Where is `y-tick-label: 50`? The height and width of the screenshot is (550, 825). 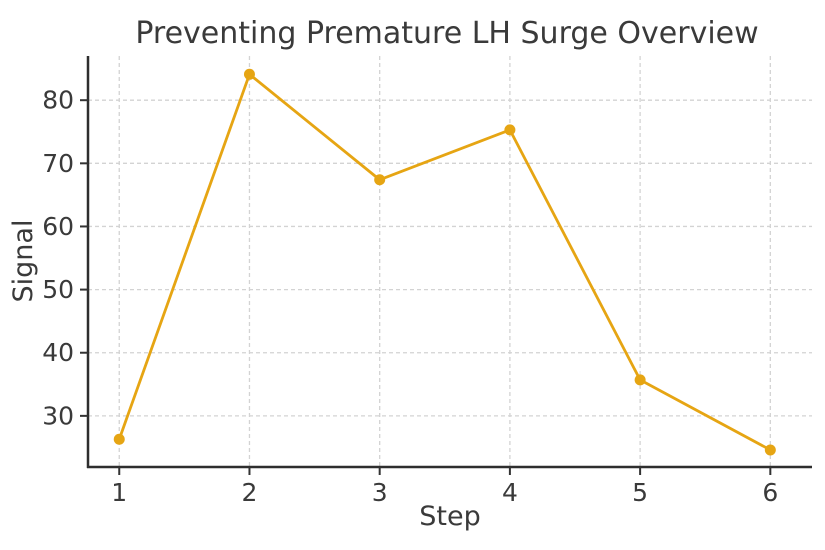 y-tick-label: 50 is located at coordinates (58, 289).